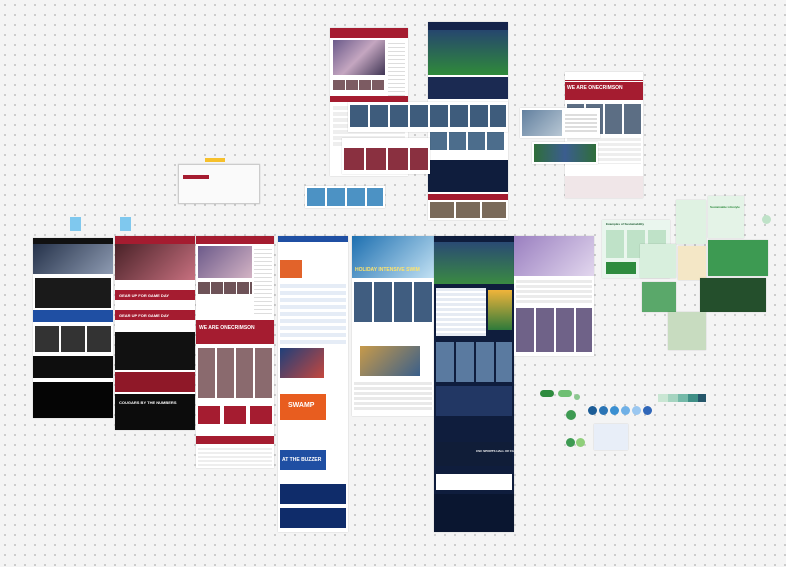  What do you see at coordinates (235, 332) in the screenshot?
I see `main-crimson-banner` at bounding box center [235, 332].